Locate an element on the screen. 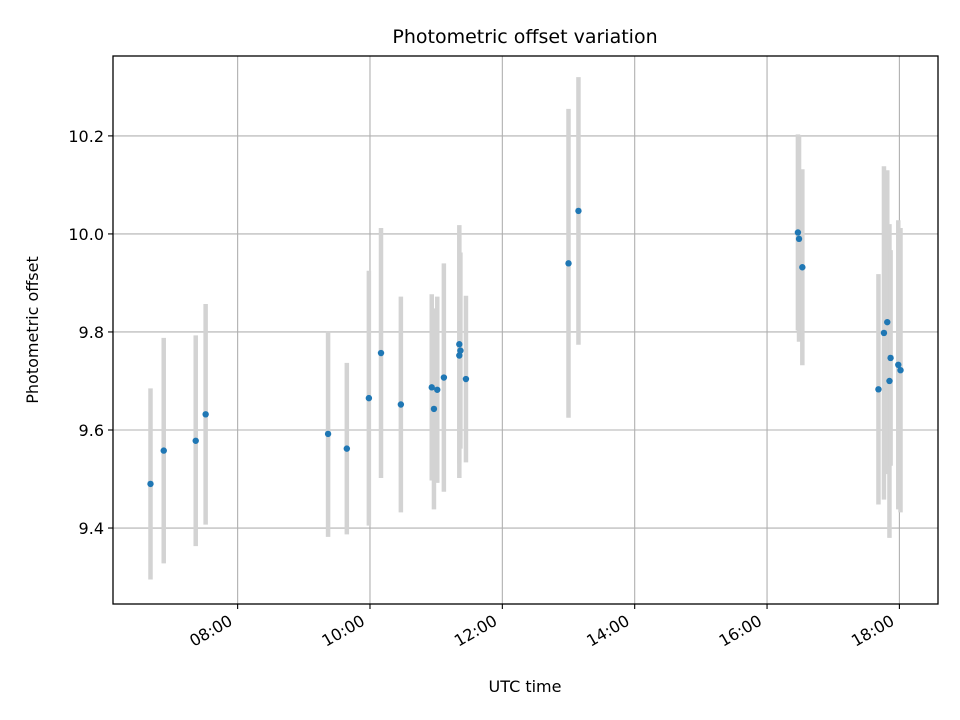  chart-title: Photometric offset variation is located at coordinates (524, 37).